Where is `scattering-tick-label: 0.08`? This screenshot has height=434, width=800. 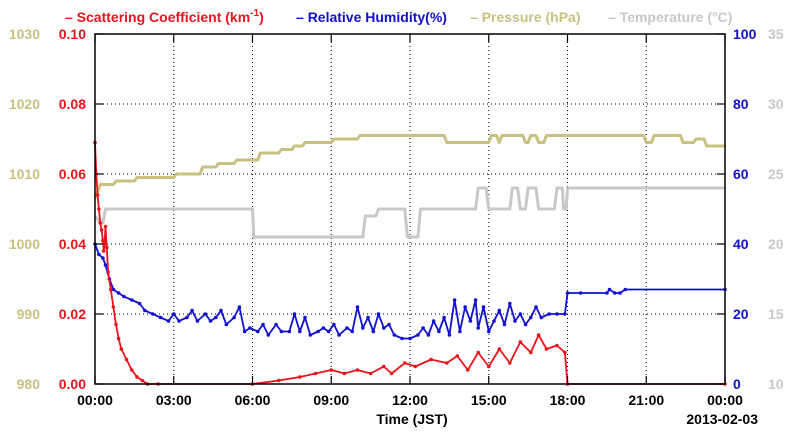 scattering-tick-label: 0.08 is located at coordinates (72, 104).